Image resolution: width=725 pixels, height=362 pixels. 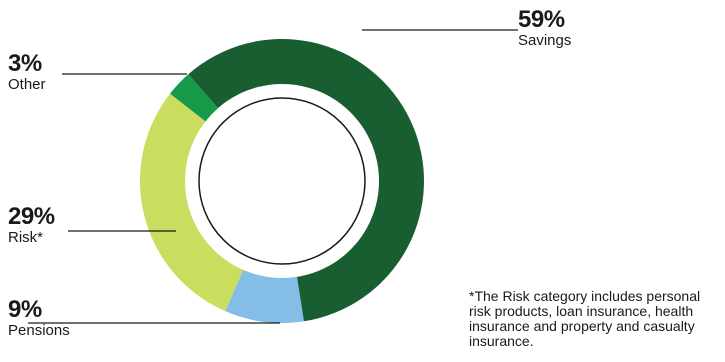 I want to click on savings-name: Savings, so click(x=545, y=40).